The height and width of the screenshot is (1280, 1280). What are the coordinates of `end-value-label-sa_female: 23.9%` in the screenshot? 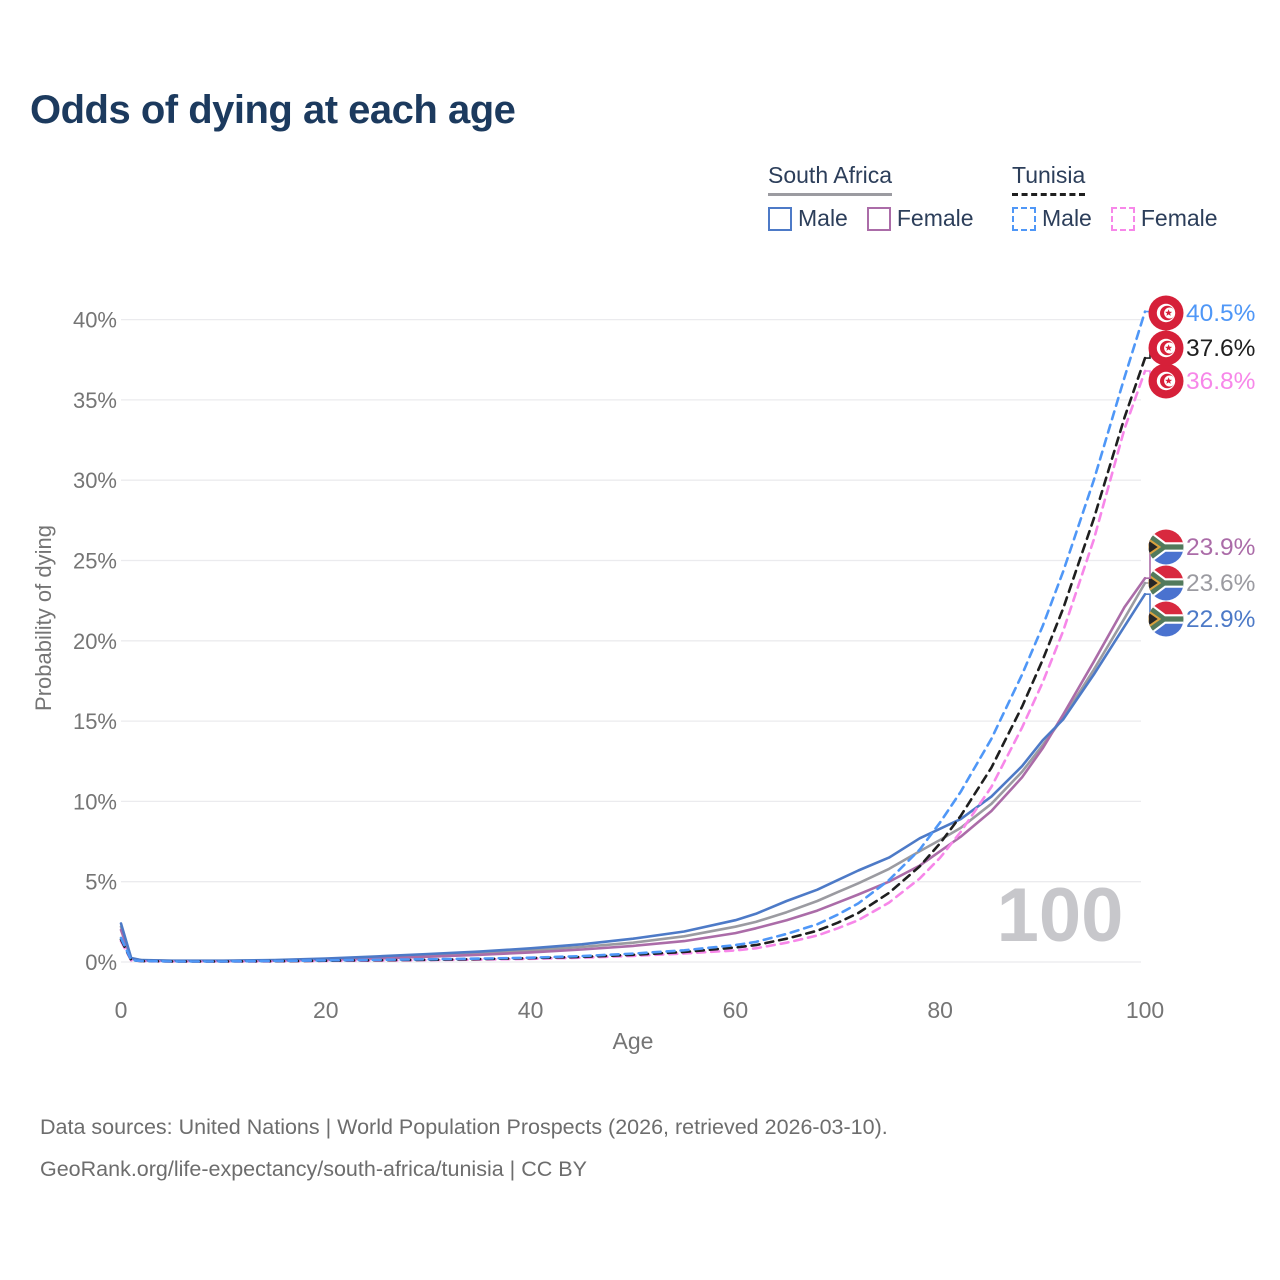 It's located at (1220, 547).